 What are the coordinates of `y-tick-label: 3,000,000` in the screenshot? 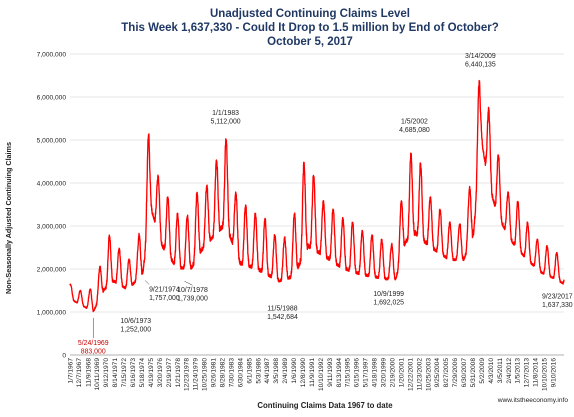 It's located at (52, 226).